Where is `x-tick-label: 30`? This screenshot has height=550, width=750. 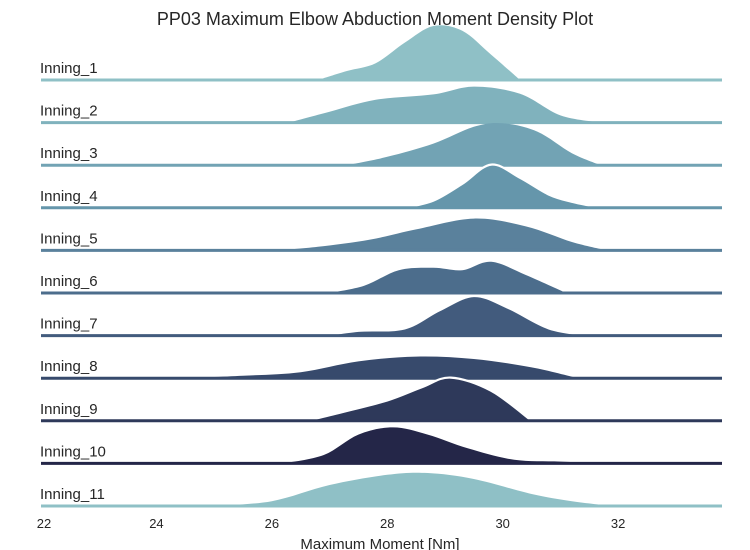
x-tick-label: 30 is located at coordinates (502, 523).